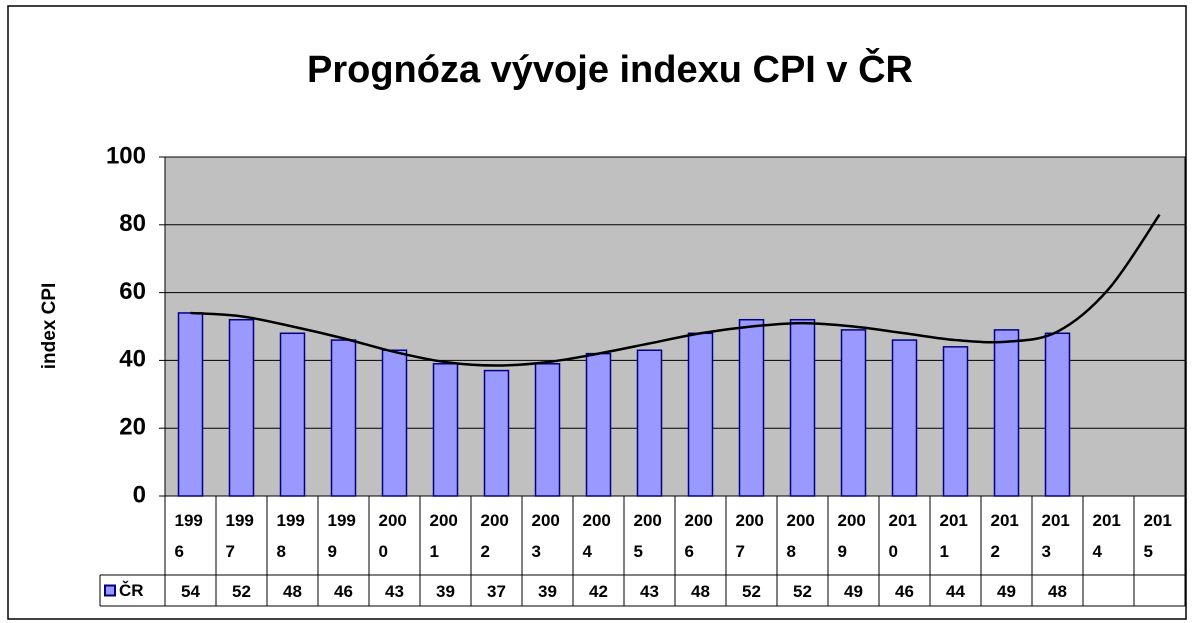 This screenshot has height=623, width=1192. Describe the element at coordinates (1106, 536) in the screenshot. I see `x-tick-label: 2014` at that location.